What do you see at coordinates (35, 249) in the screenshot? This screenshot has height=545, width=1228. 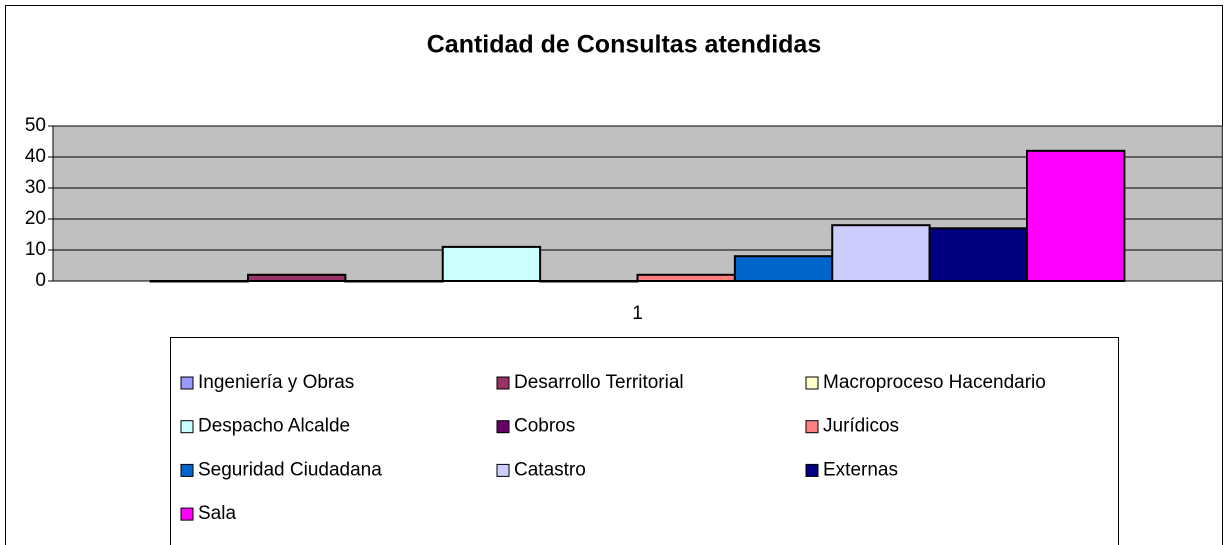 I see `y-tick-label: 10` at bounding box center [35, 249].